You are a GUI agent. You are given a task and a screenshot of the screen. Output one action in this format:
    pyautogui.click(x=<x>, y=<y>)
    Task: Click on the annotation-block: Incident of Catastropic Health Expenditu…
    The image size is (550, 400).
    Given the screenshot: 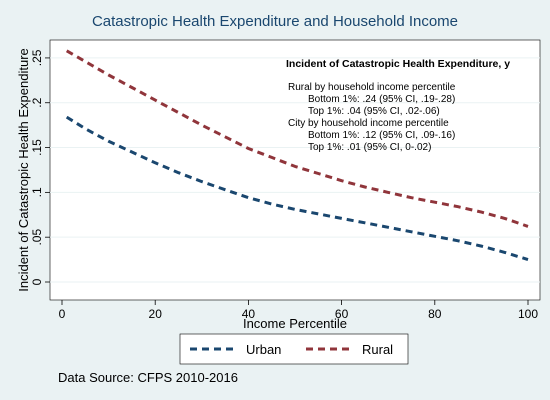 What is the action you would take?
    pyautogui.click(x=398, y=105)
    